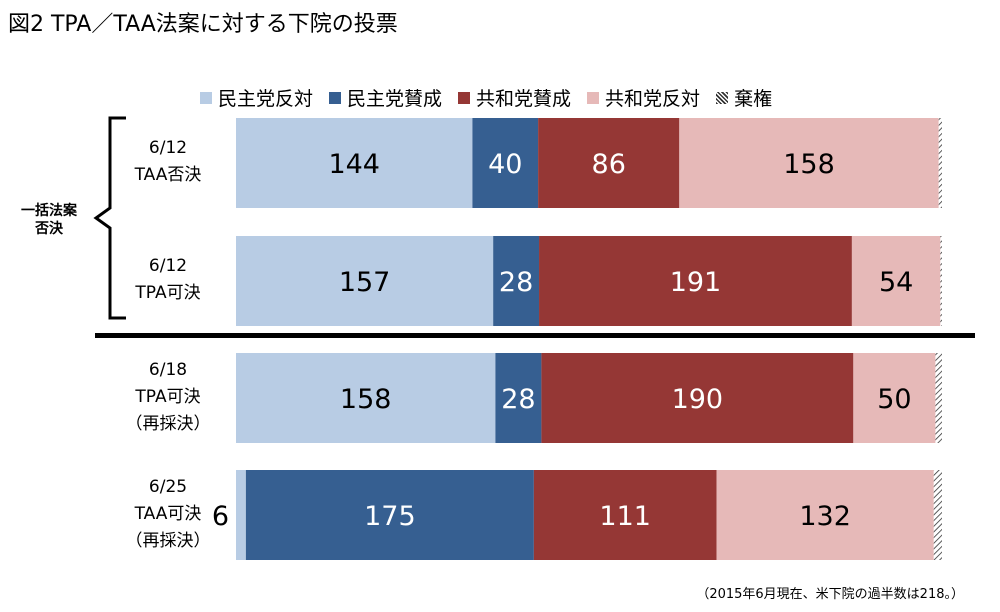  What do you see at coordinates (49, 220) in the screenshot?
I see `group-label: 一括法案 否決` at bounding box center [49, 220].